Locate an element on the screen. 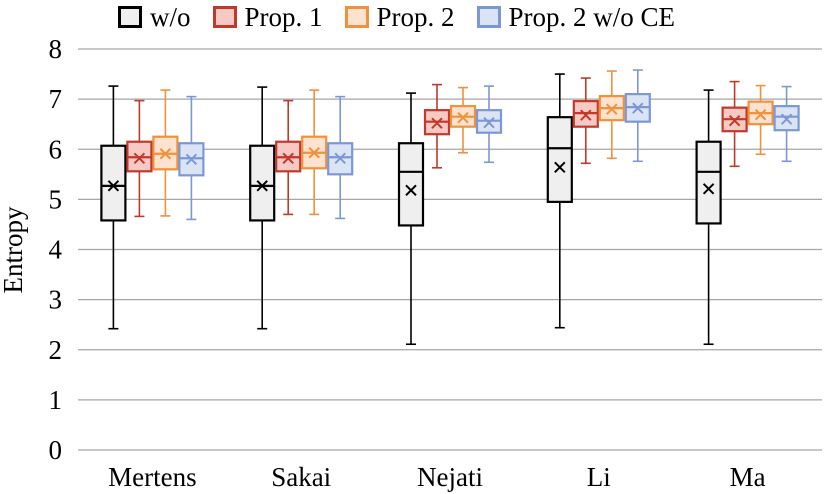 This screenshot has width=830, height=494. legend-swatch-prop1 is located at coordinates (224, 17).